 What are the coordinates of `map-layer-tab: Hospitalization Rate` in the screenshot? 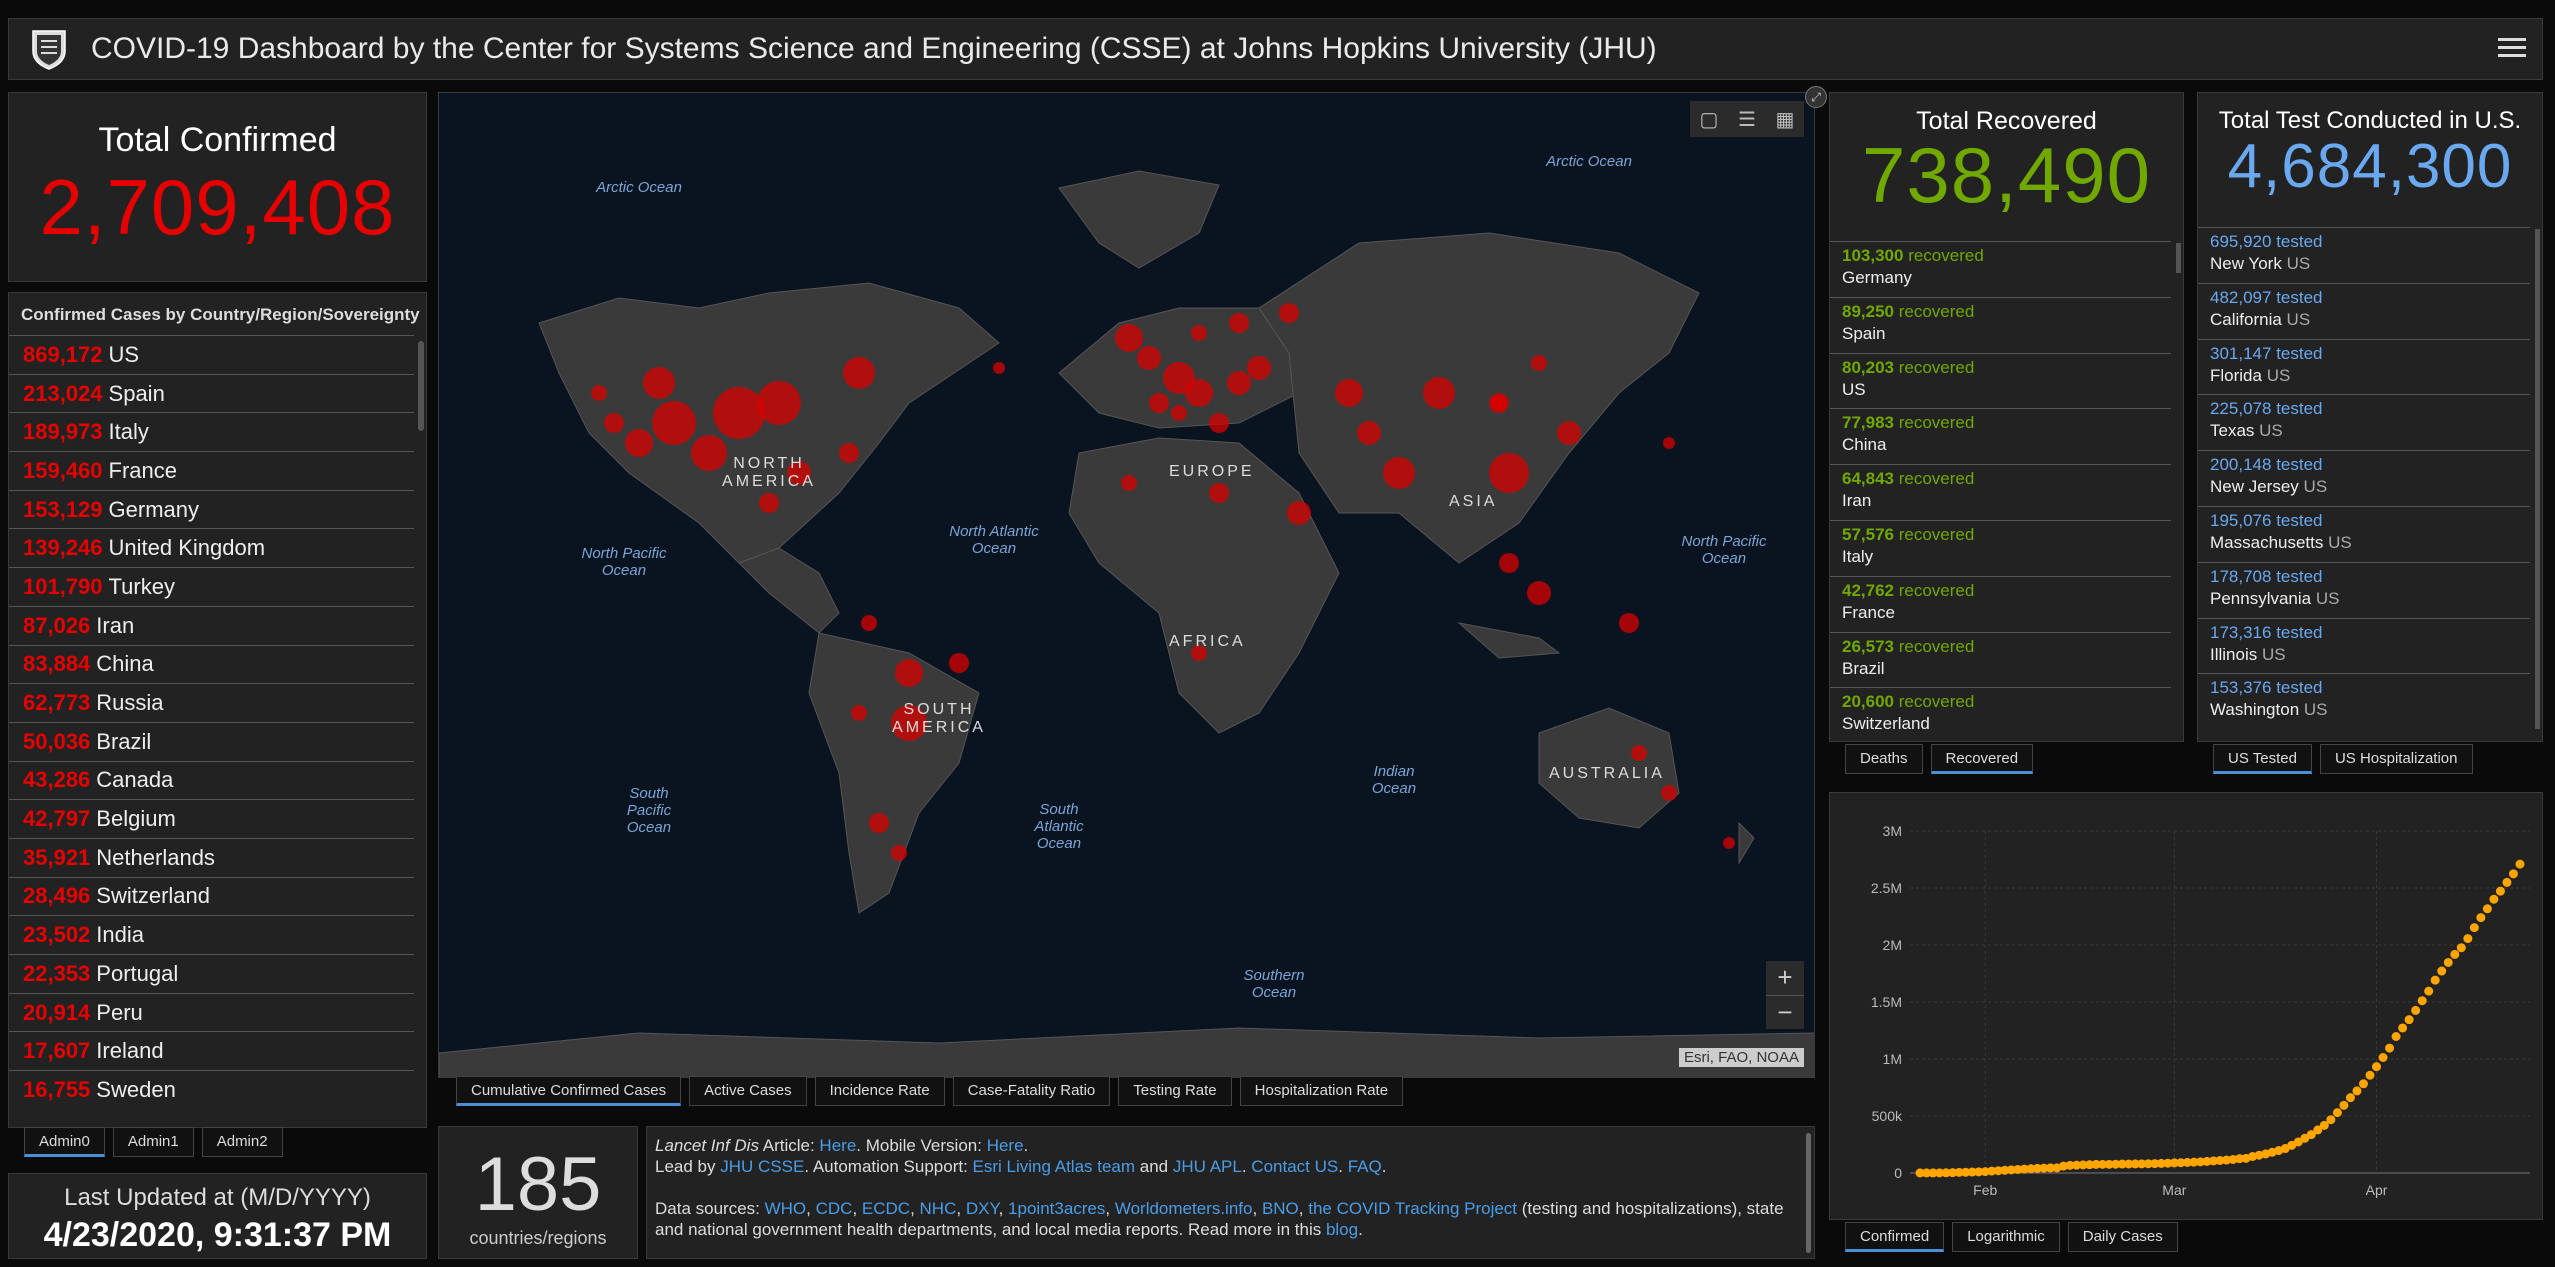 It's located at (1321, 1091).